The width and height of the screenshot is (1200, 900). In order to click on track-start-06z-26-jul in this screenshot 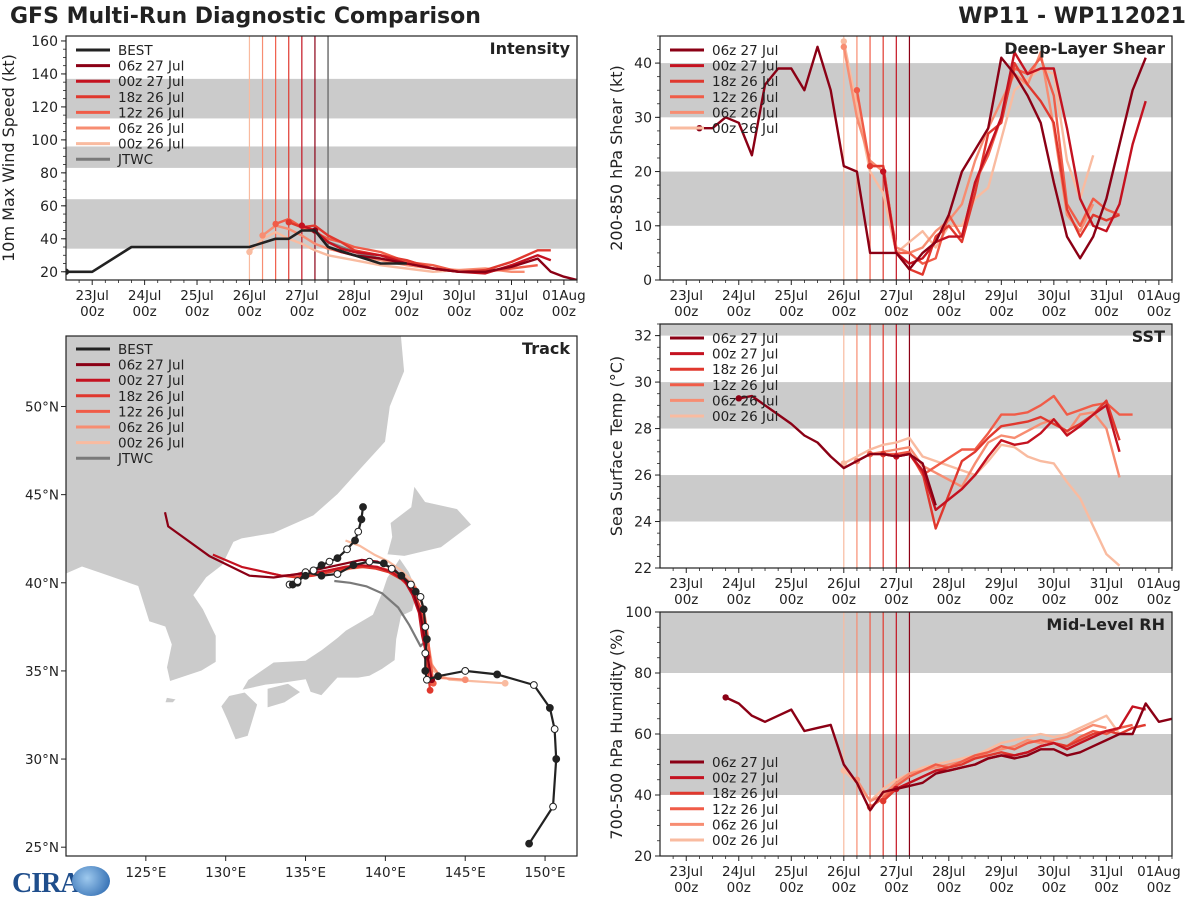, I will do `click(465, 680)`.